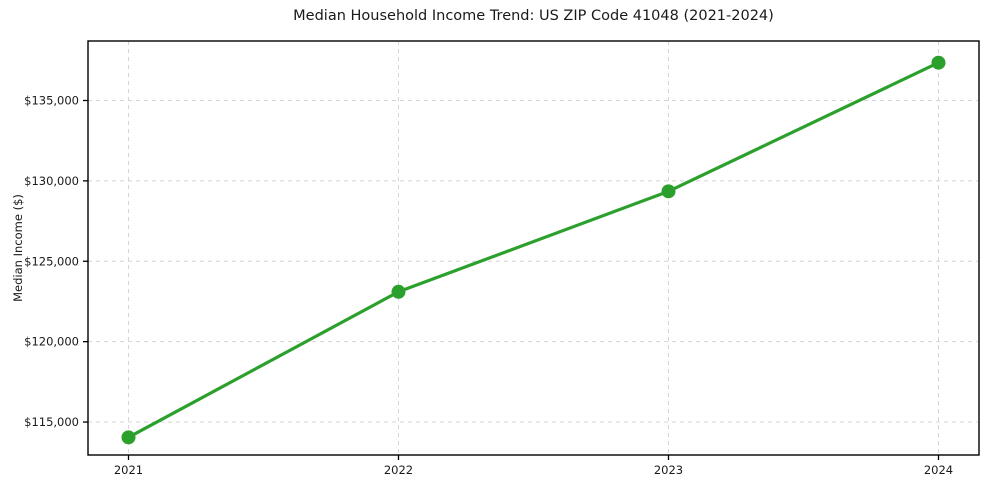 The image size is (989, 490). Describe the element at coordinates (938, 470) in the screenshot. I see `x-tick-label: 2024` at that location.